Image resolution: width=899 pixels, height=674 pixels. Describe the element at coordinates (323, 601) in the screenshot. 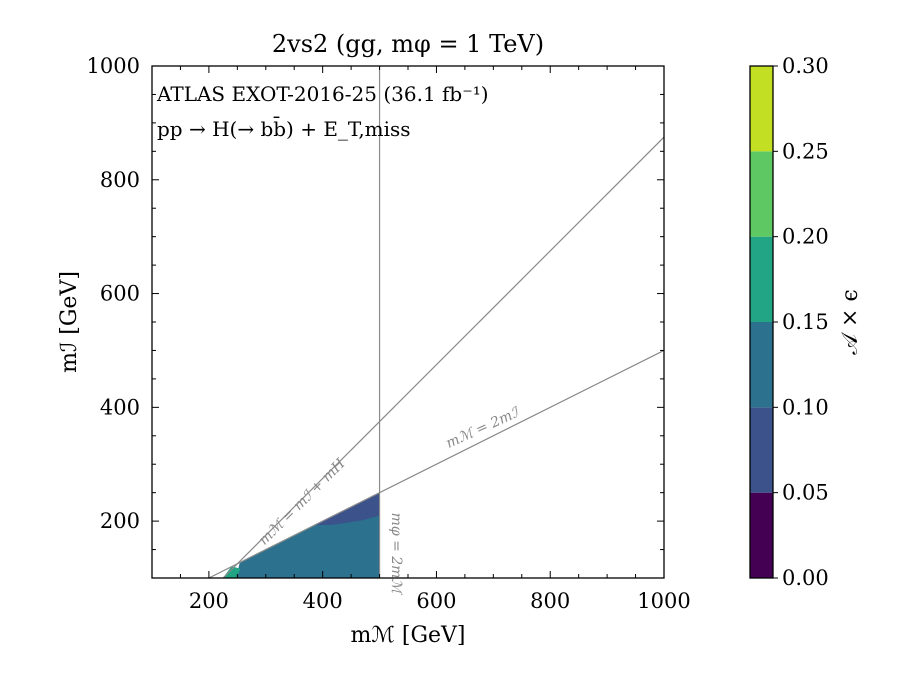

I see `x-tick-label: 400` at that location.